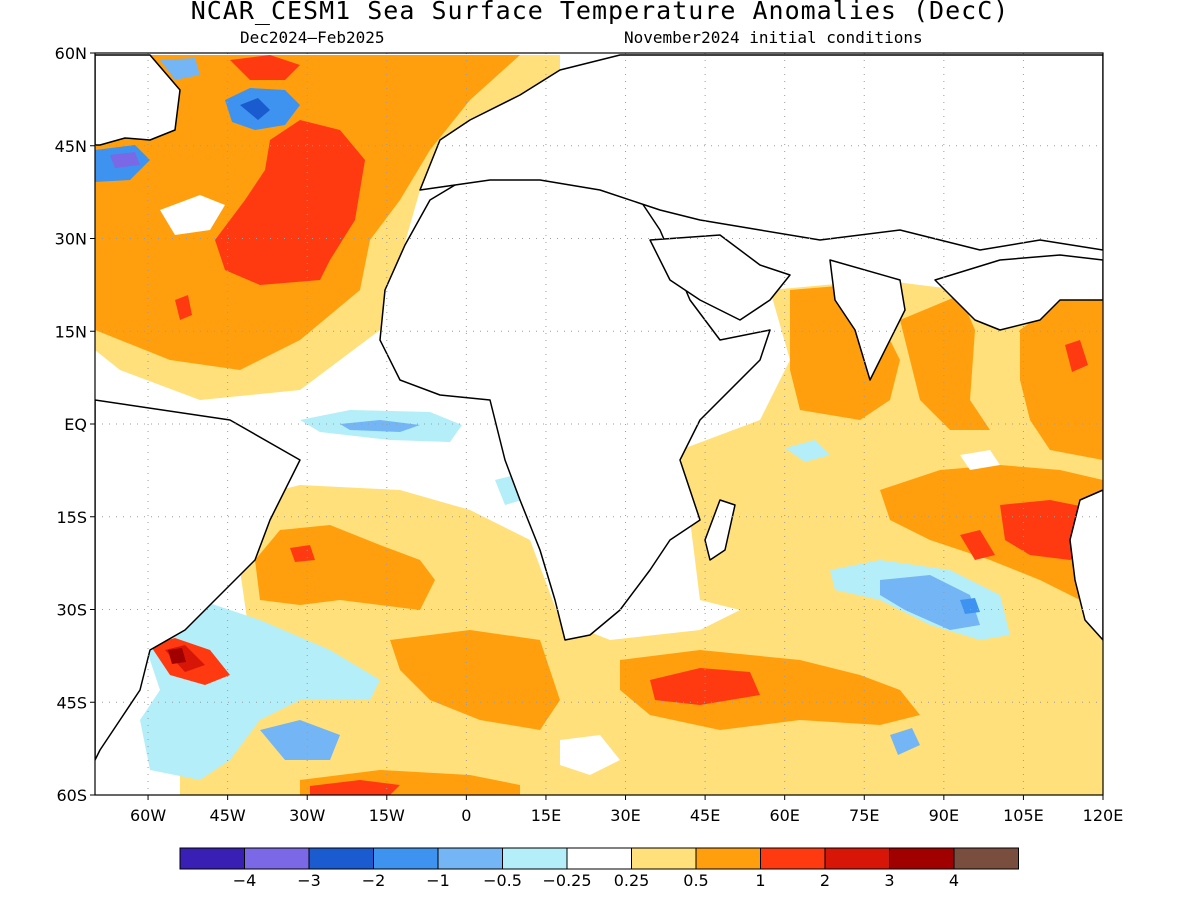 The width and height of the screenshot is (1200, 900). Describe the element at coordinates (71, 610) in the screenshot. I see `lat-label: 30S` at that location.